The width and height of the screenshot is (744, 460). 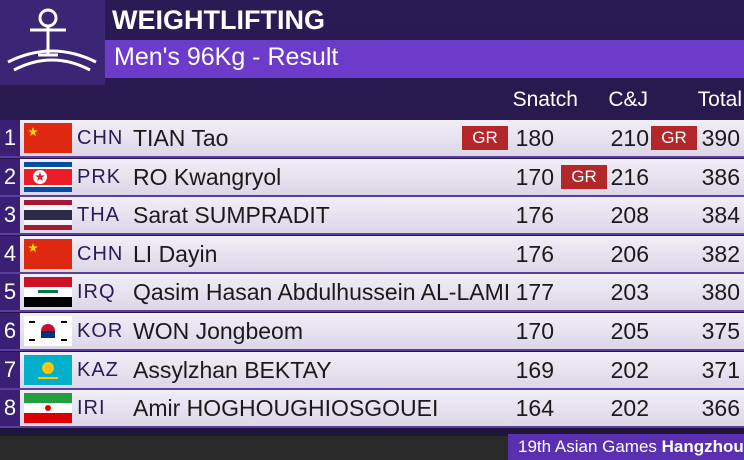 What do you see at coordinates (218, 20) in the screenshot?
I see `title: WEIGHTLIFTING` at bounding box center [218, 20].